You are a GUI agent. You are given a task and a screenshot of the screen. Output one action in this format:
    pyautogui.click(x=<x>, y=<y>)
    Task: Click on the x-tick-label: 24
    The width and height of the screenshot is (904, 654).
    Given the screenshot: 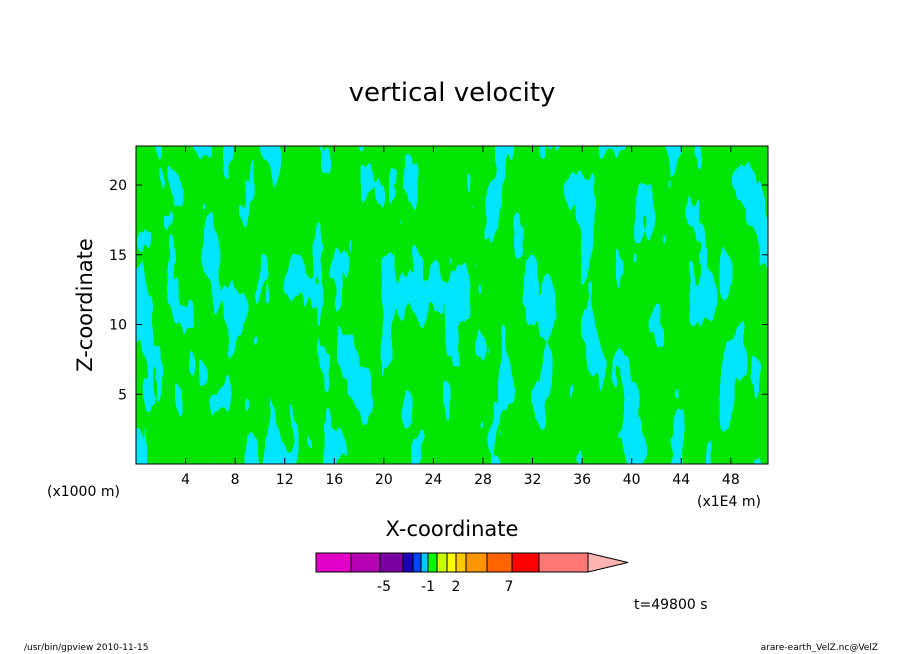 What is the action you would take?
    pyautogui.click(x=433, y=480)
    